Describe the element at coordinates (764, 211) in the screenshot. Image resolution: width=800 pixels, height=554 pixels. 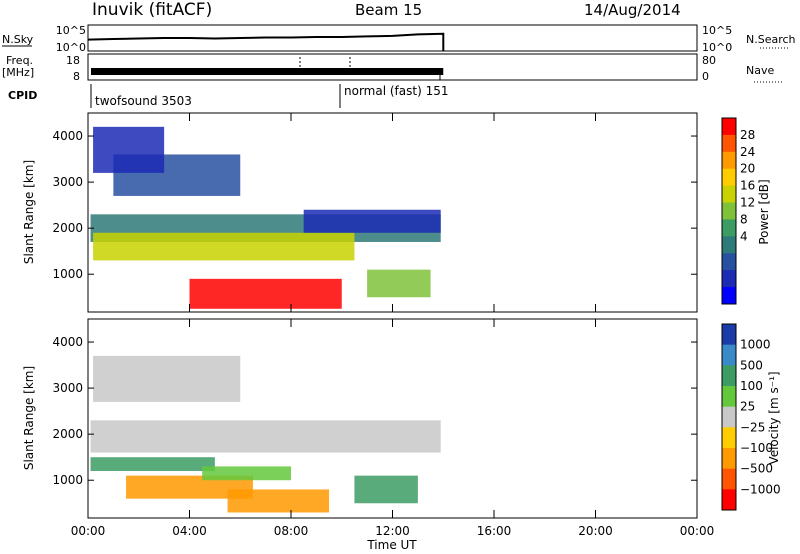
I see `power-colorbar-label: Power [dB]` at that location.